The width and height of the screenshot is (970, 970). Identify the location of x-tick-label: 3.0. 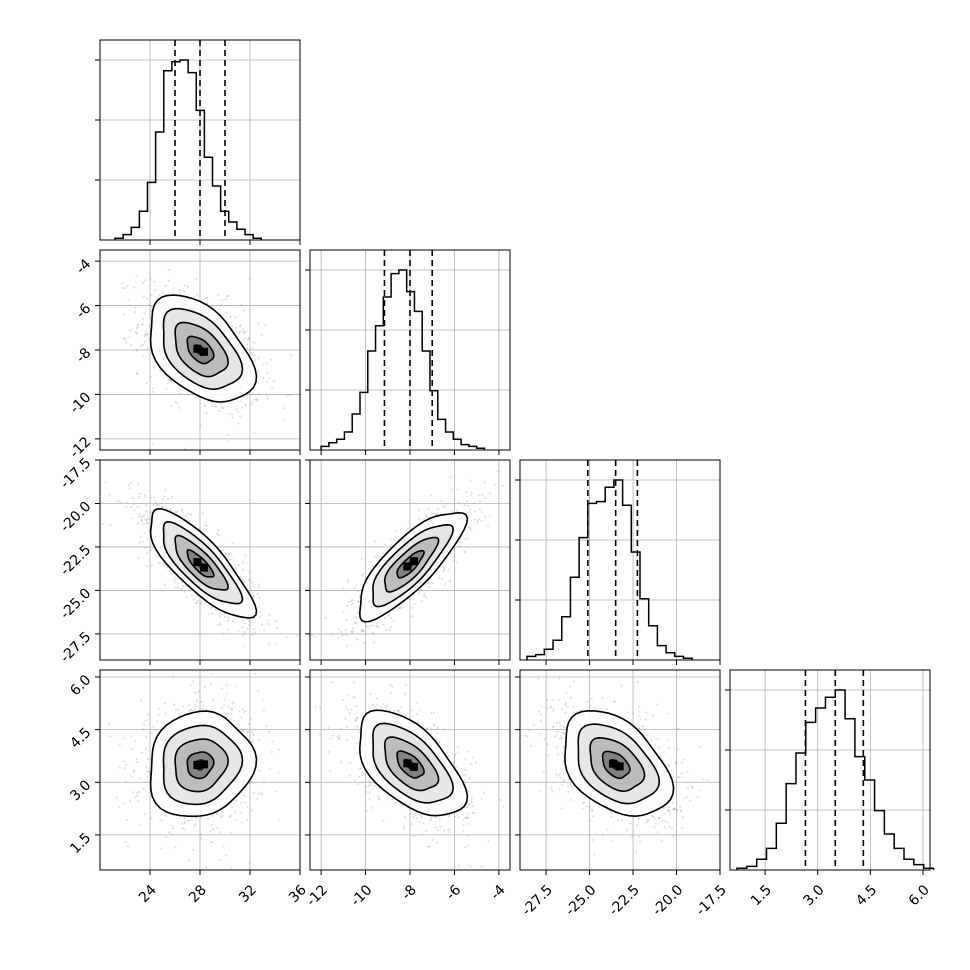
(814, 895).